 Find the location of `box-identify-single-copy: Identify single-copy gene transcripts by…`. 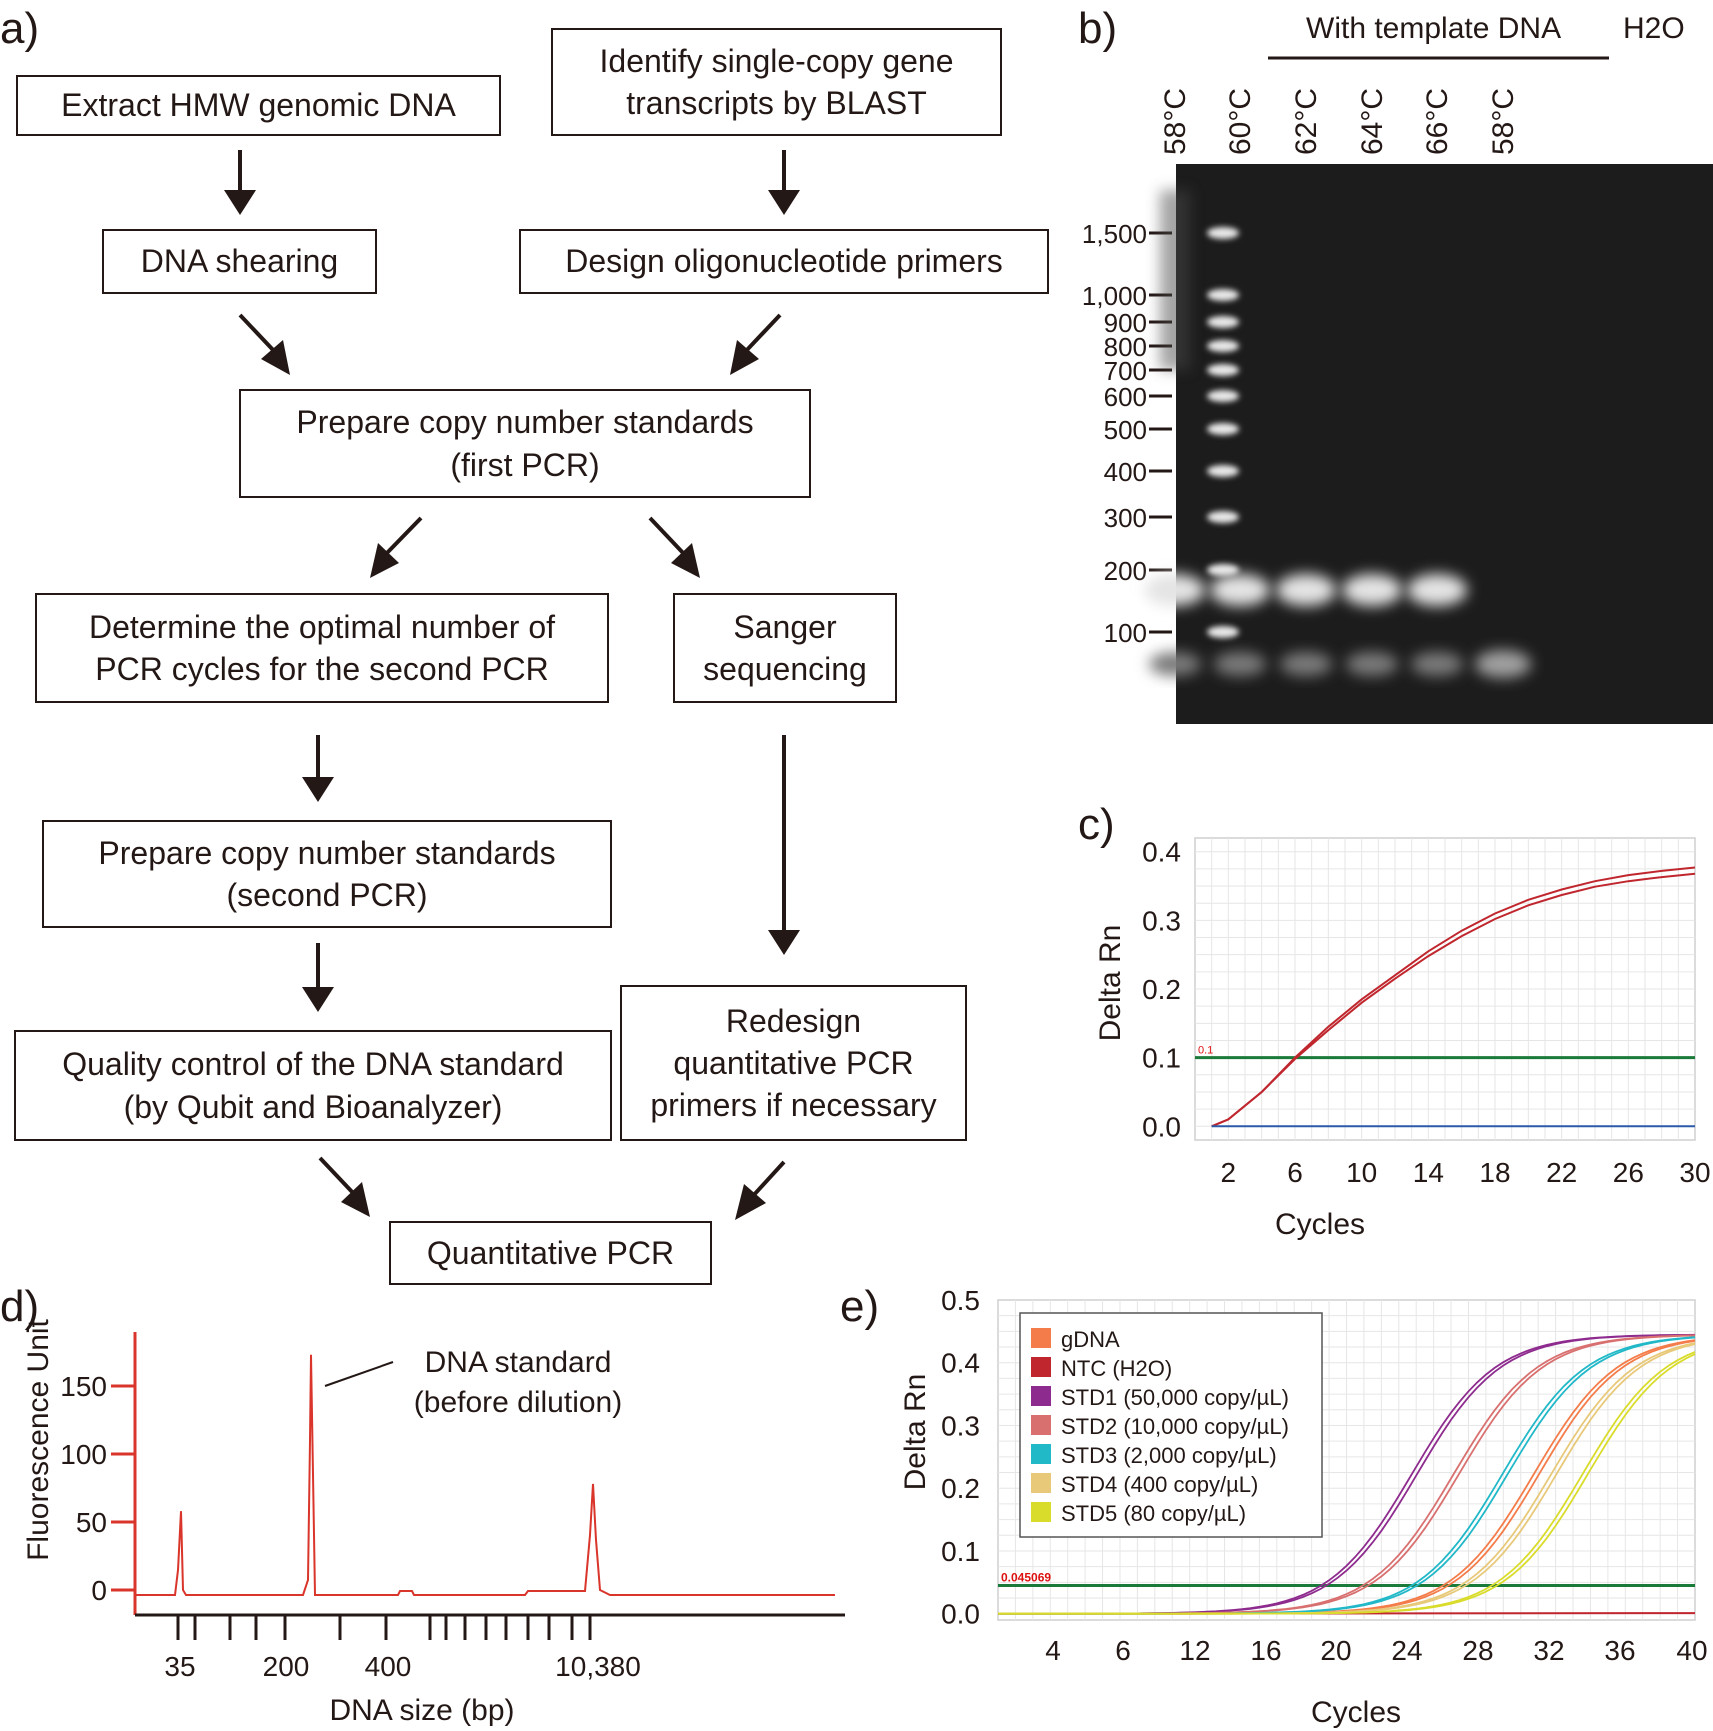

box-identify-single-copy: Identify single-copy gene transcripts by… is located at coordinates (776, 82).